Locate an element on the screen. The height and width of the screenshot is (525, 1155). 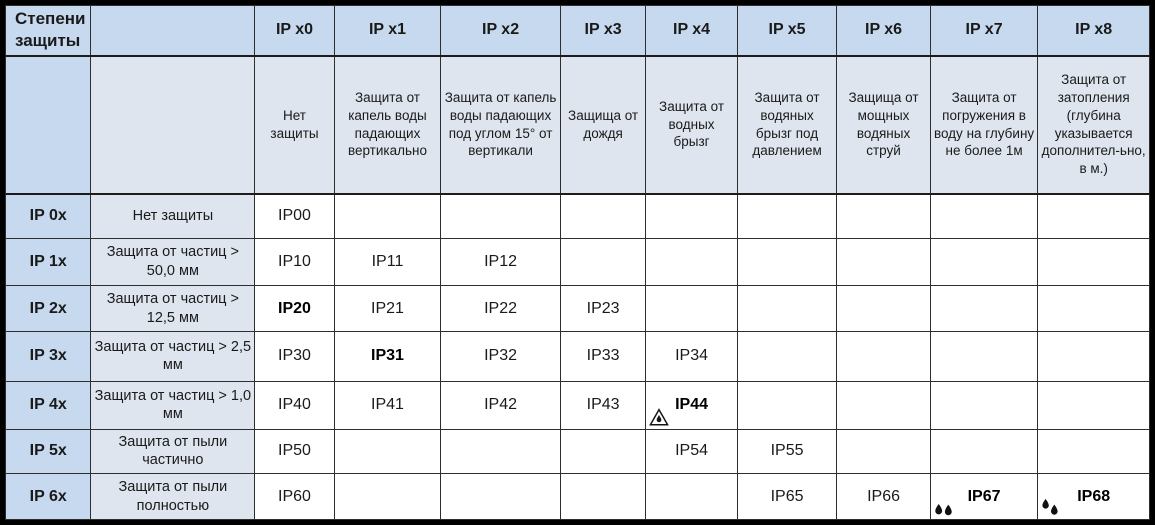
rating-value: IP40 is located at coordinates (294, 405).